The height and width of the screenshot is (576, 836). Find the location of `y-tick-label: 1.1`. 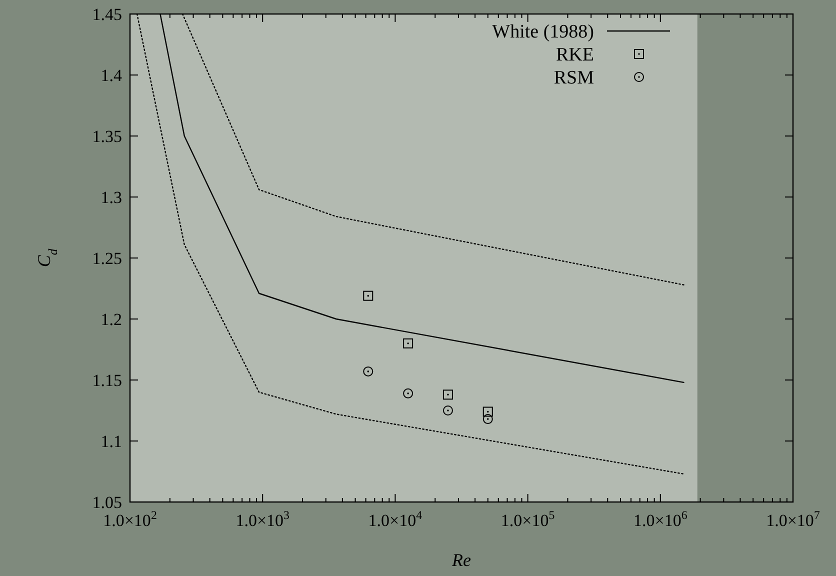

y-tick-label: 1.1 is located at coordinates (111, 441).